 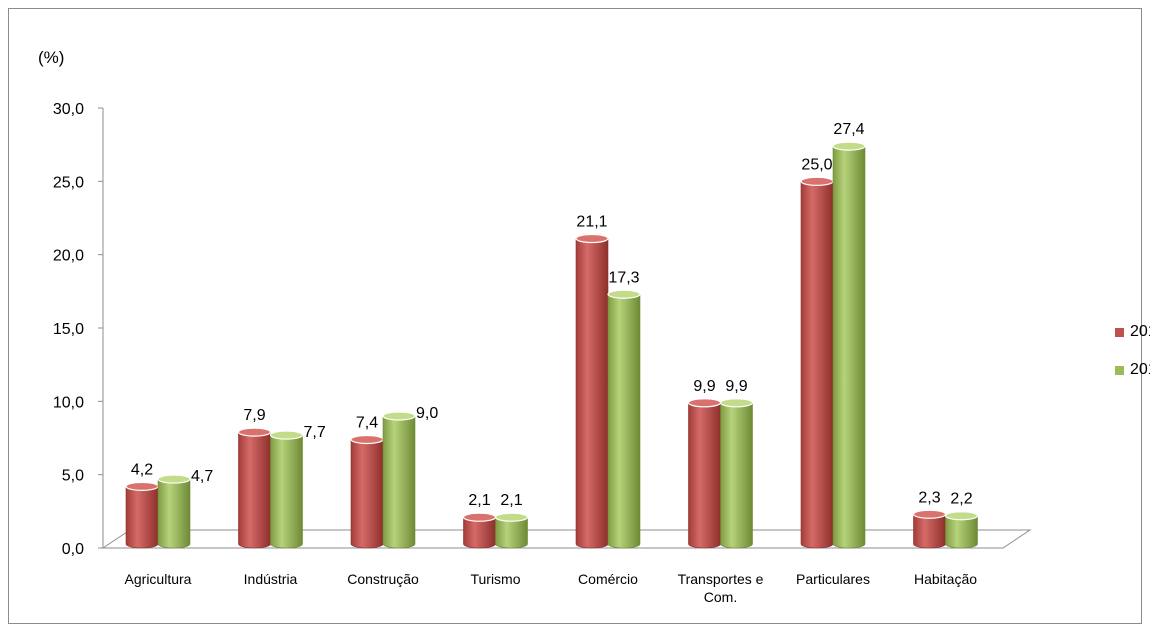 I want to click on category-label: Com., so click(x=720, y=597).